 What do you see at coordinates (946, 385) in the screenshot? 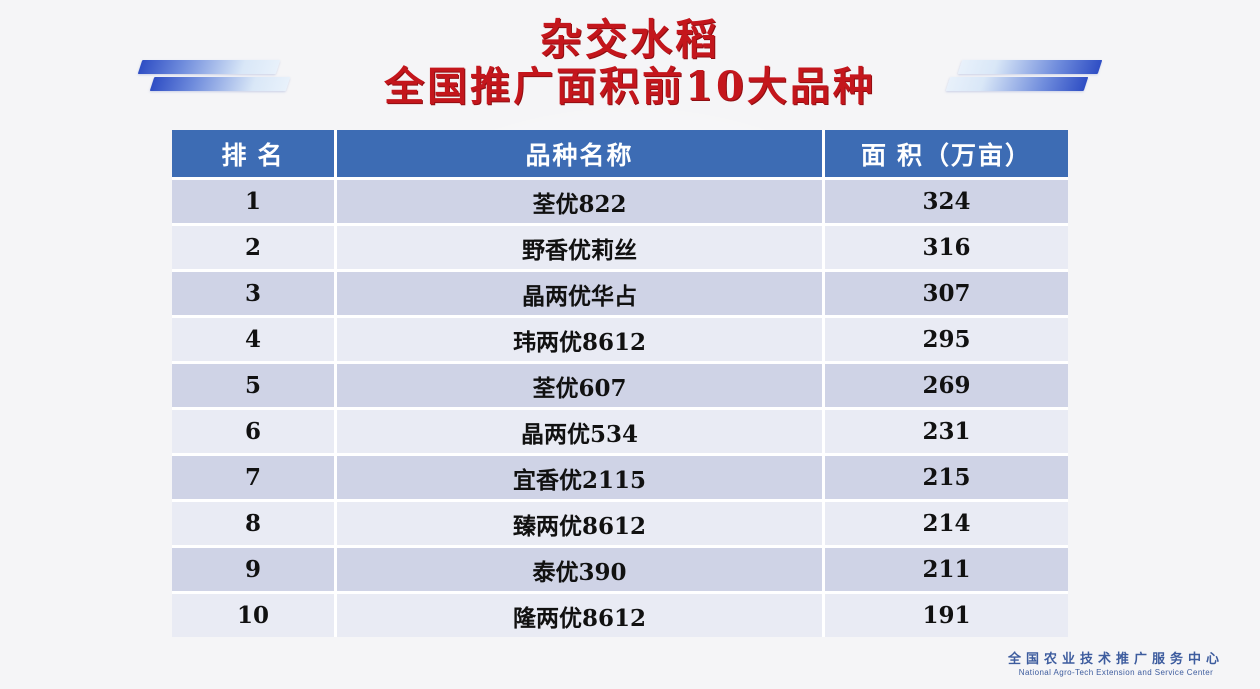
I see `area-cell: 269` at bounding box center [946, 385].